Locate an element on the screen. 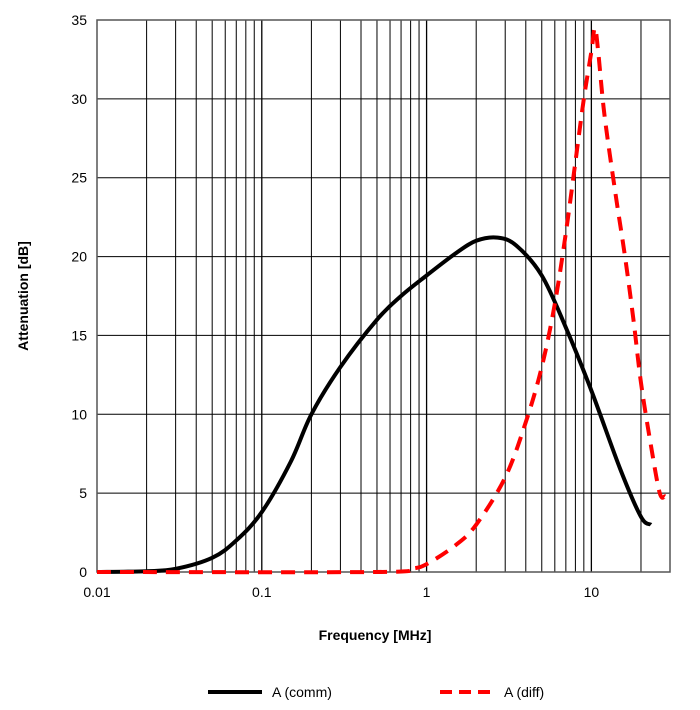 The height and width of the screenshot is (710, 700). y-tick-label: 35 is located at coordinates (79, 20).